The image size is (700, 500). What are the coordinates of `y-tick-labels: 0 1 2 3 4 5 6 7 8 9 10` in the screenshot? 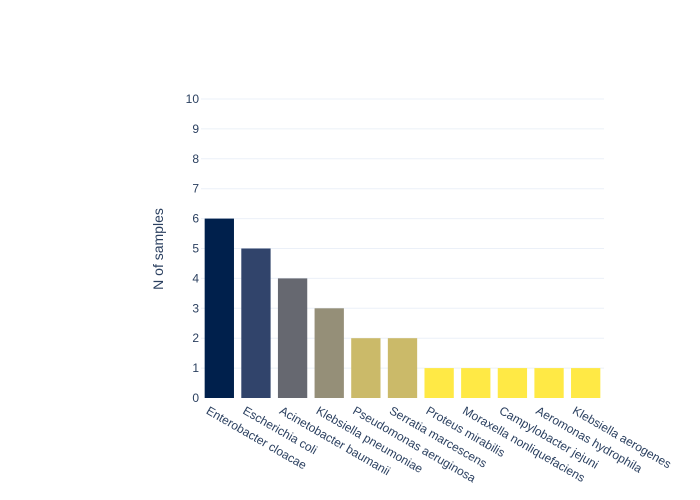 It's located at (193, 248).